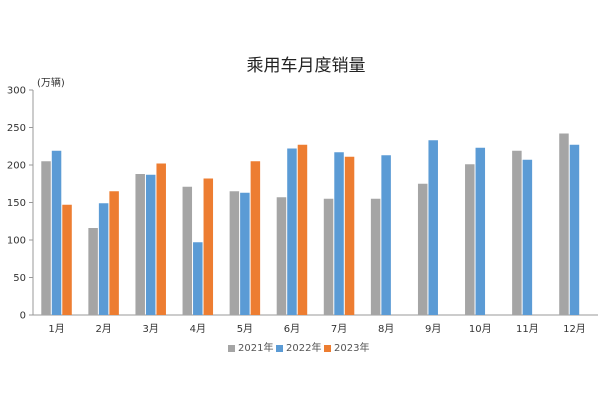 The width and height of the screenshot is (600, 400). What do you see at coordinates (234, 253) in the screenshot?
I see `bar-2021年-5月` at bounding box center [234, 253].